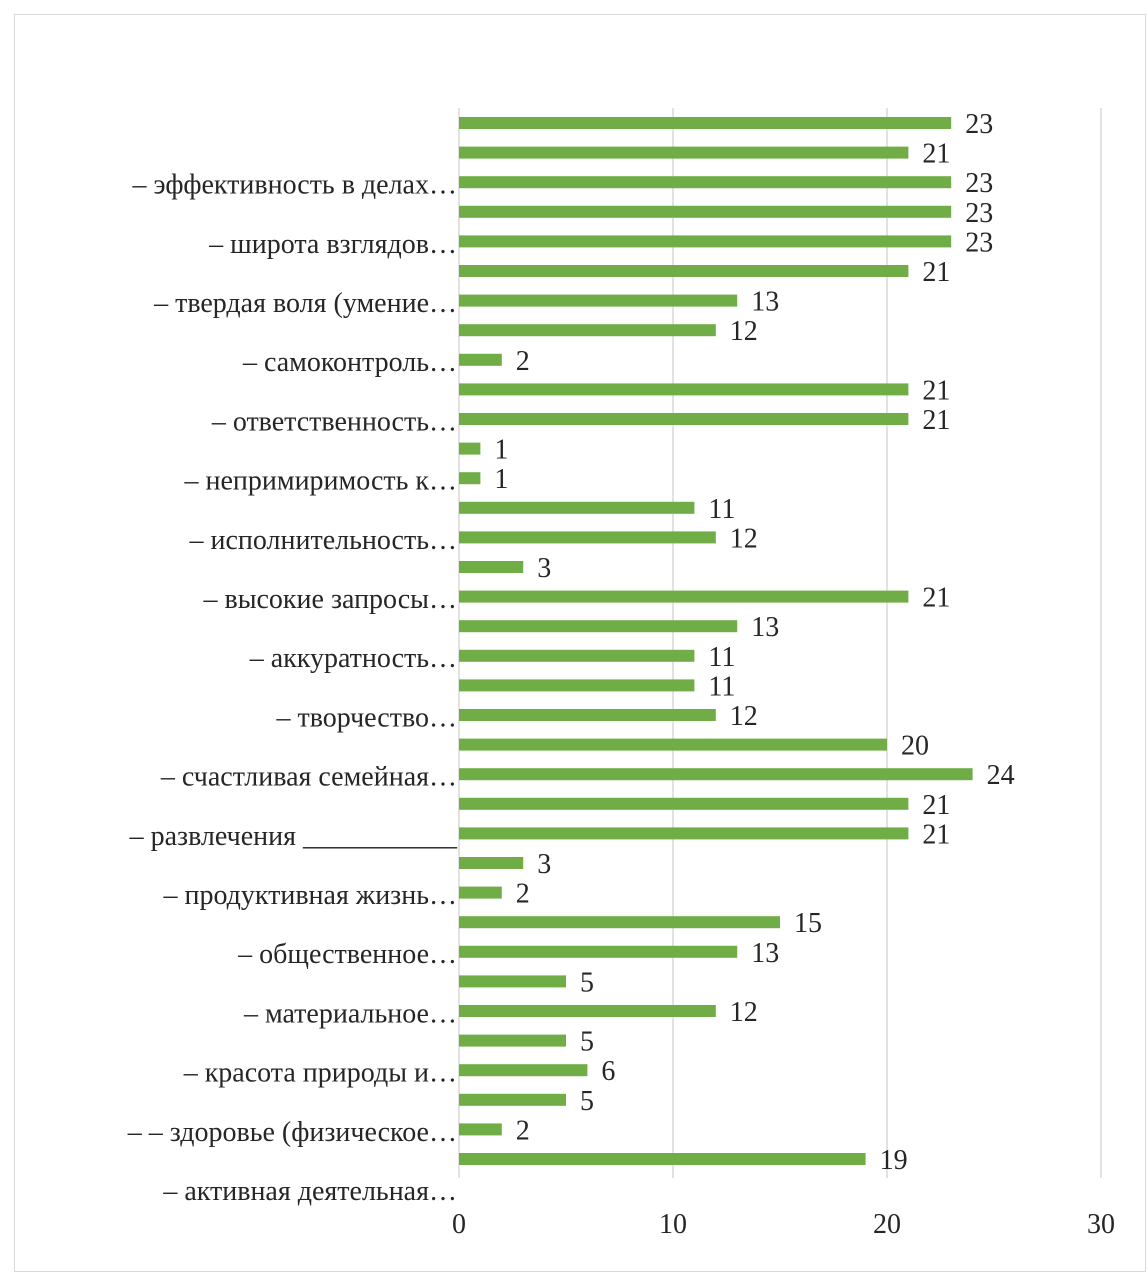 This screenshot has width=1148, height=1274. Describe the element at coordinates (1001, 775) in the screenshot. I see `value-label-22: 24` at that location.